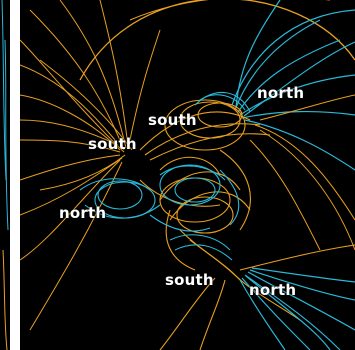  What do you see at coordinates (172, 120) in the screenshot?
I see `south-pole-label-upper-center: south` at bounding box center [172, 120].